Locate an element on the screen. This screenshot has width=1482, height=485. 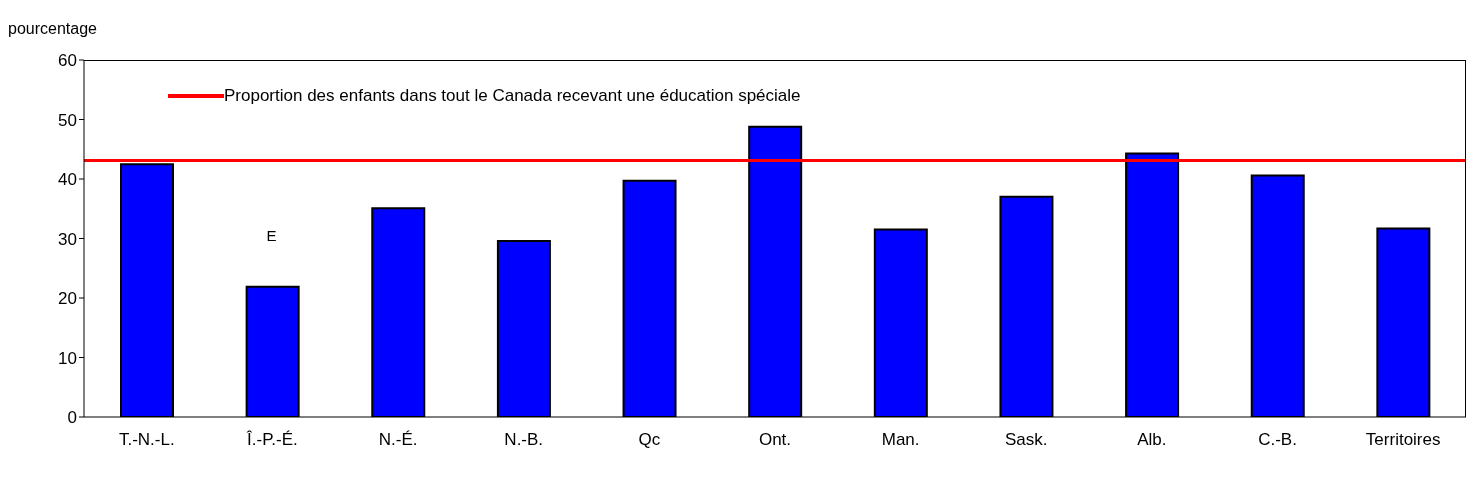
x-tick-label: N.-B. is located at coordinates (524, 440).